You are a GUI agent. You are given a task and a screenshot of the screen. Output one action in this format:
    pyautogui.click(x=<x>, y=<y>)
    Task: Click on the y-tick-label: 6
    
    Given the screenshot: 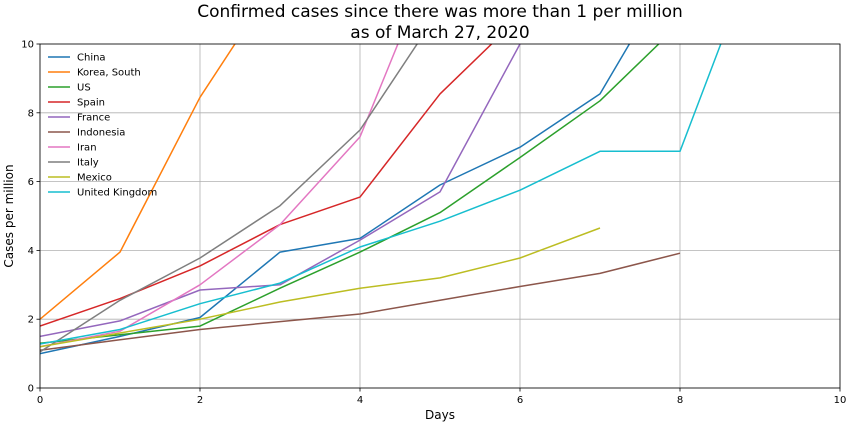 What is the action you would take?
    pyautogui.click(x=31, y=182)
    